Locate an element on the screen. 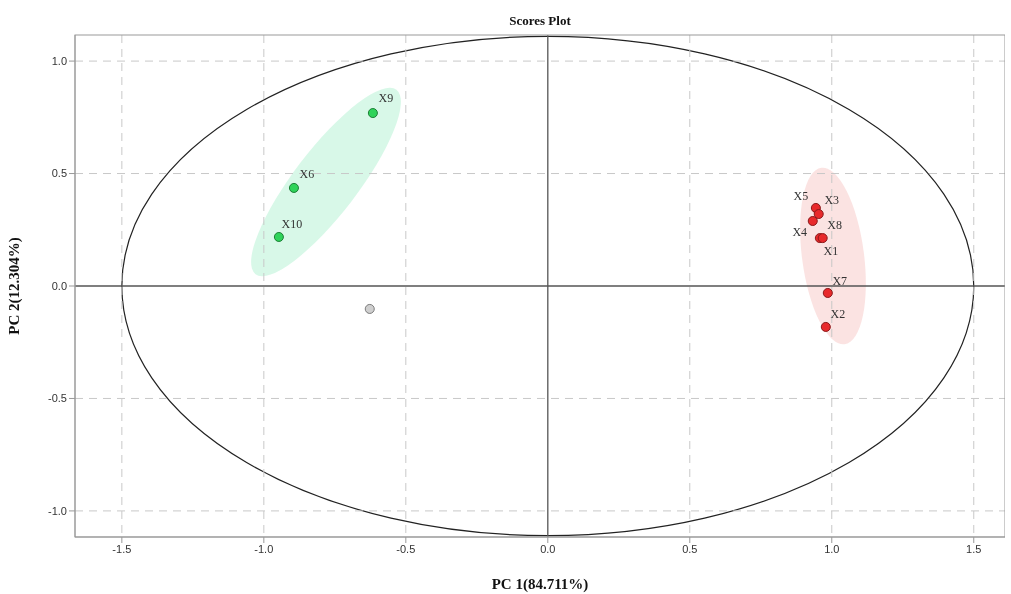 This screenshot has height=594, width=1011. y-axis-title: PC 2(12.304%) is located at coordinates (15, 286).